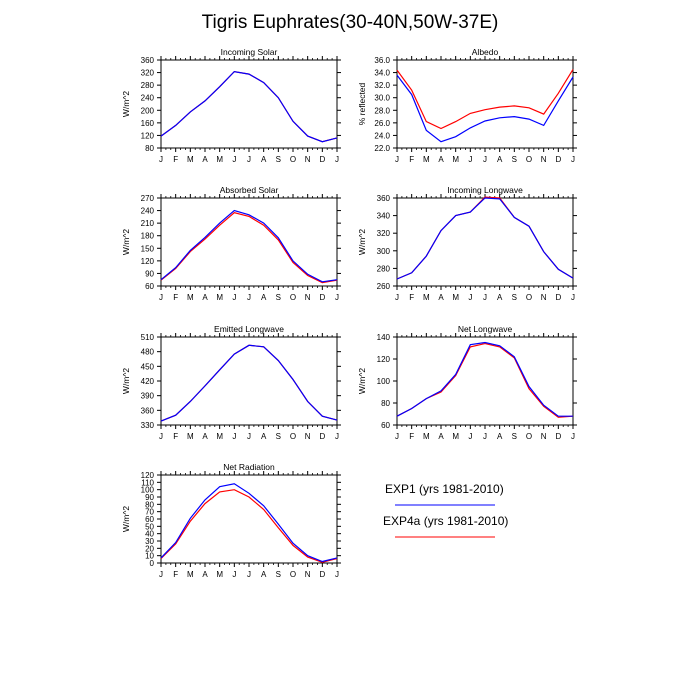  Describe the element at coordinates (382, 135) in the screenshot. I see `y-tick-label: 24.0` at that location.